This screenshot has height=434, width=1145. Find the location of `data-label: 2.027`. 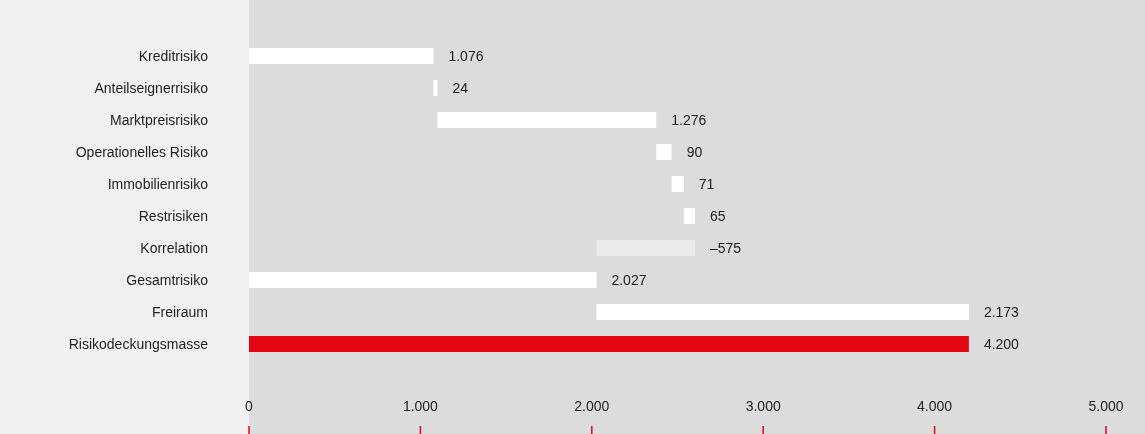

data-label: 2.027 is located at coordinates (629, 280).